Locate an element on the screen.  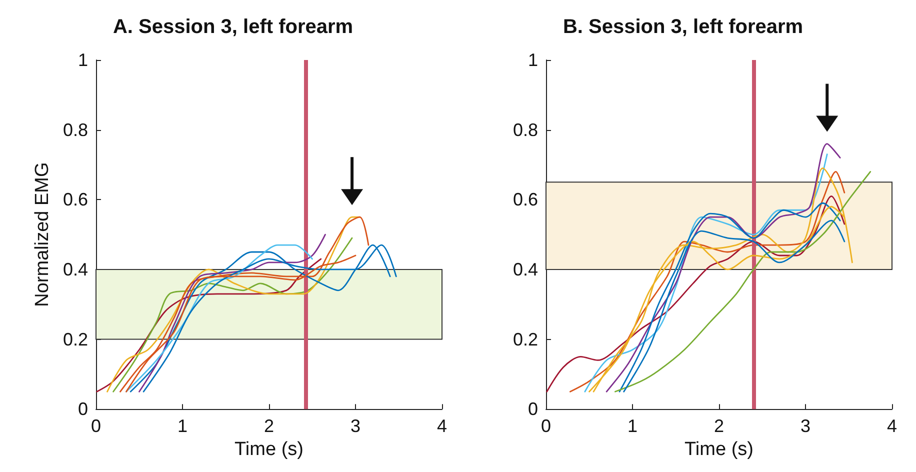
chart-title: A. Session 3, left forearm is located at coordinates (233, 27).